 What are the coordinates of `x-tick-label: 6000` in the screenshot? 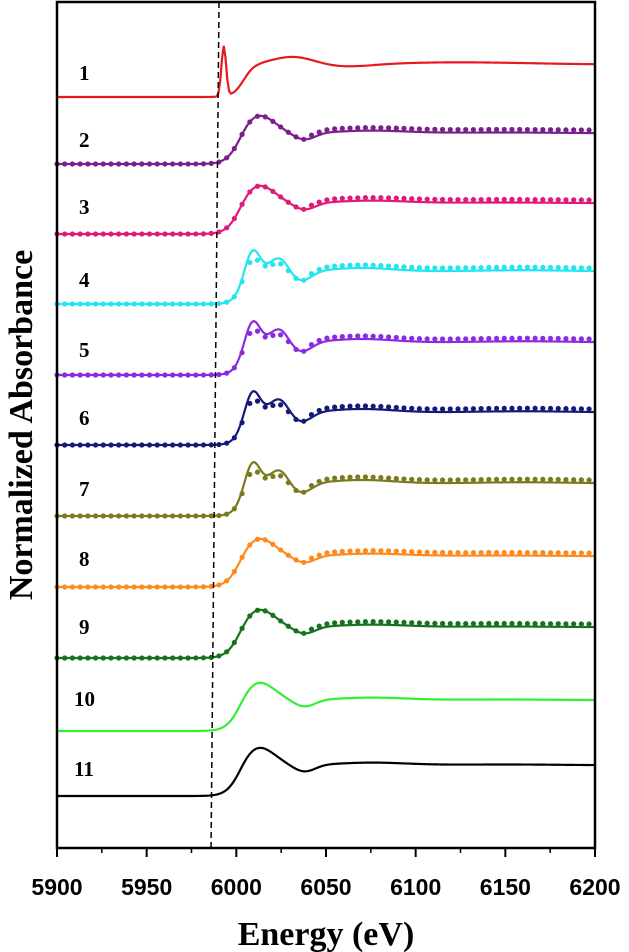 It's located at (236, 887).